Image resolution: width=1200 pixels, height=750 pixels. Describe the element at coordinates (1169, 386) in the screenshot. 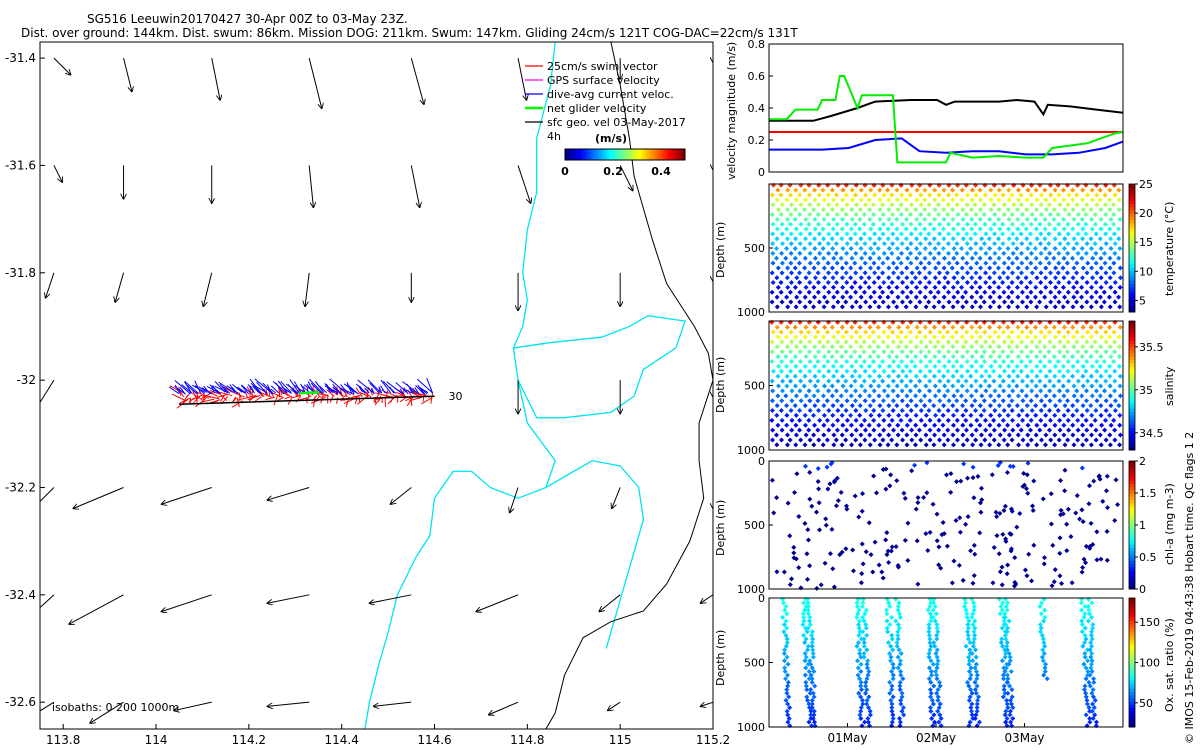

I see `sal-colorbar-label: salinity` at that location.